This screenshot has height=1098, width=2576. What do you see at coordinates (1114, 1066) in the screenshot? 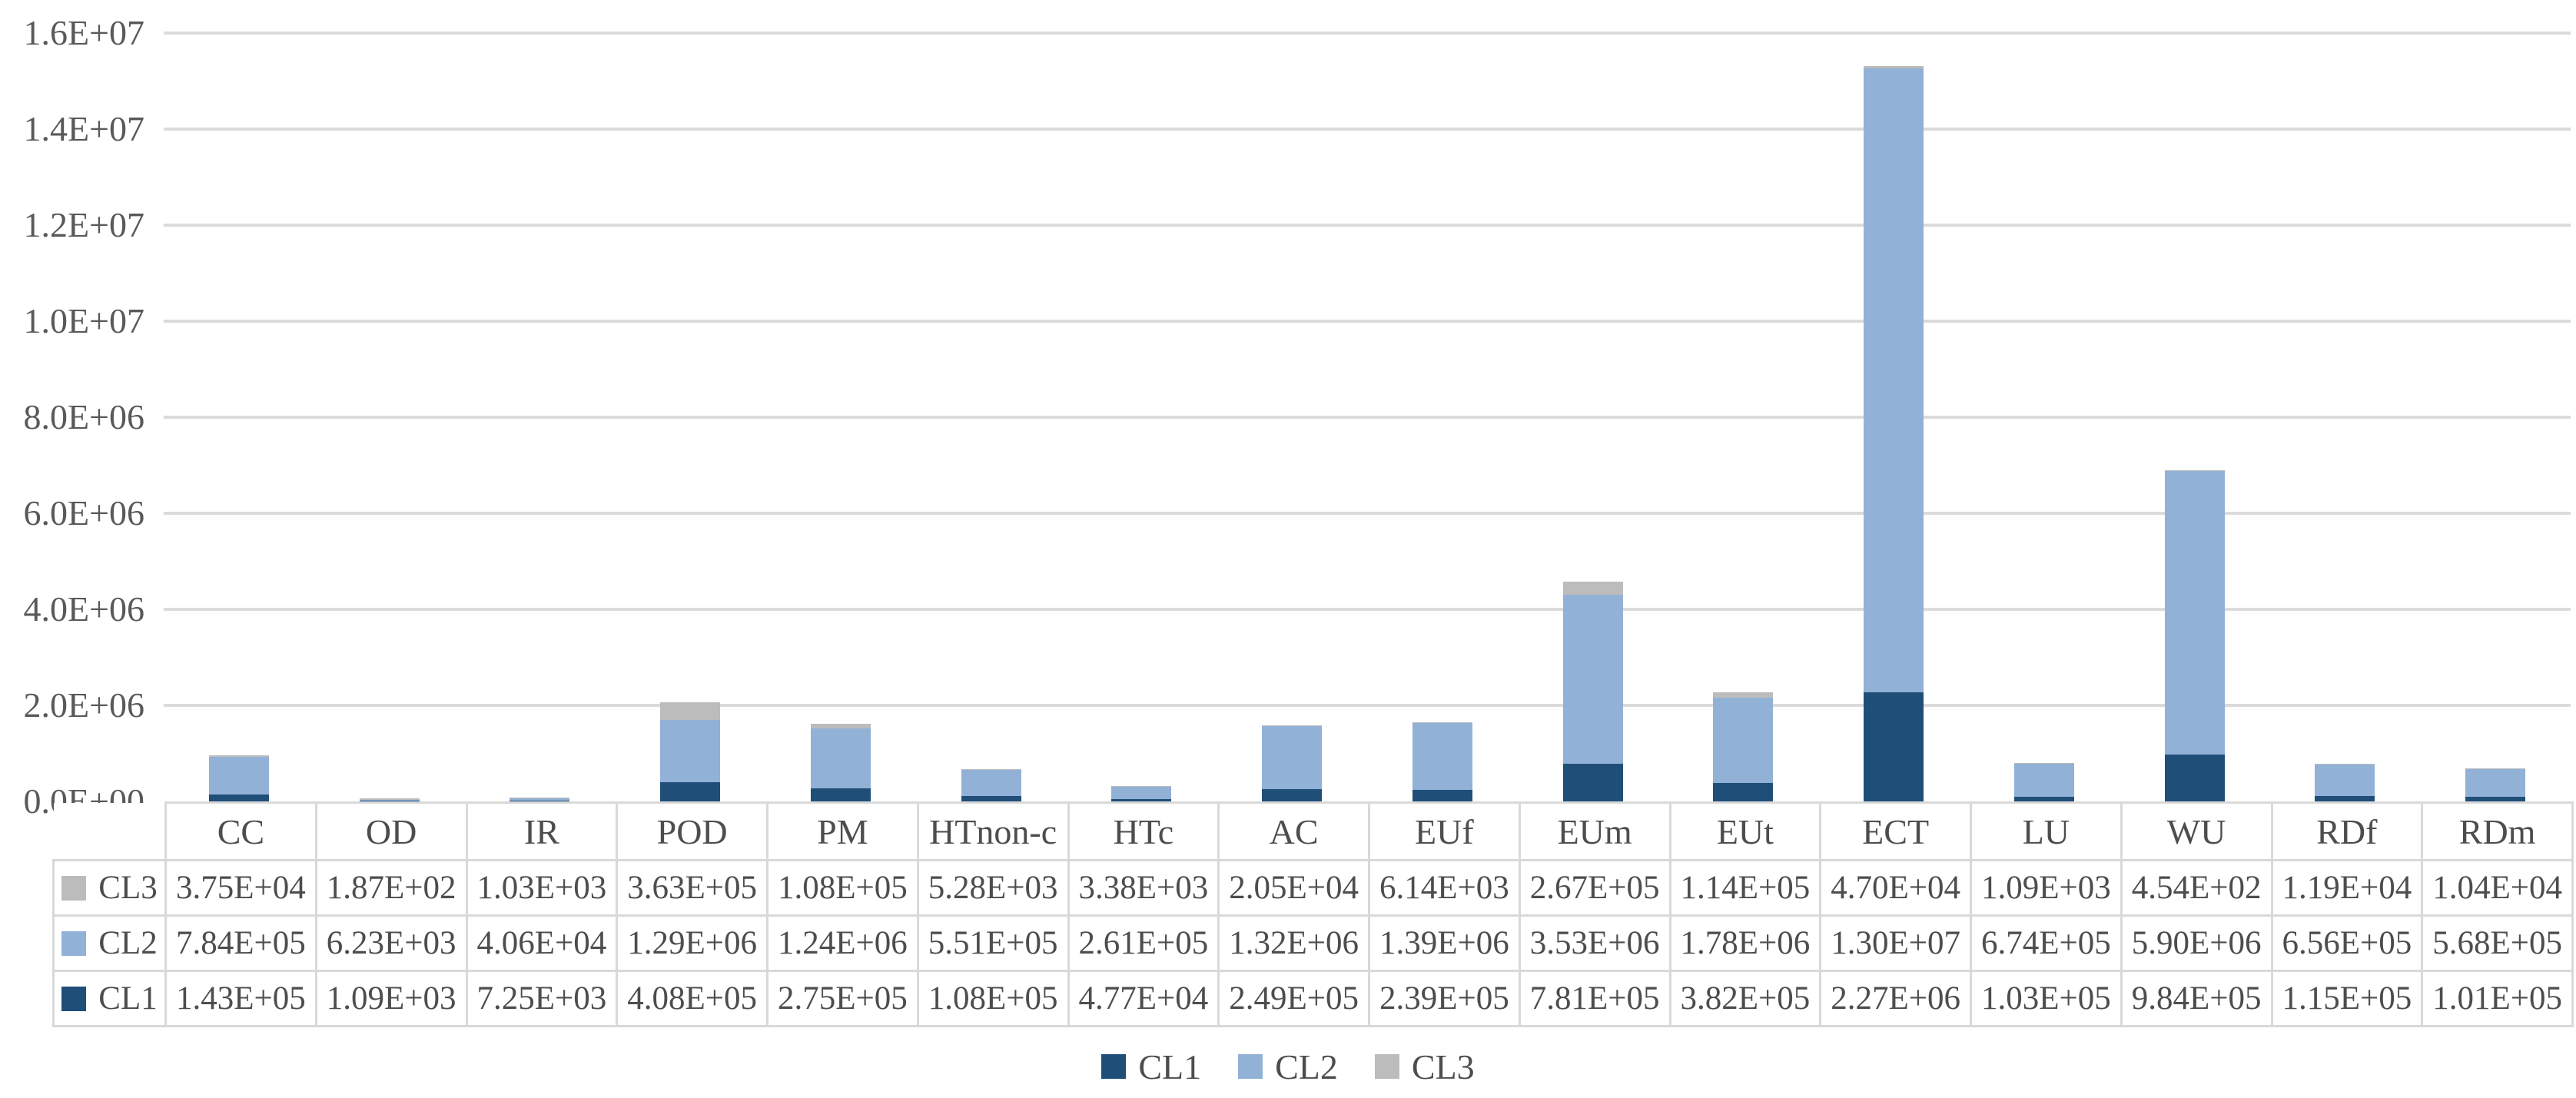
I see `cl1-swatch-icon` at bounding box center [1114, 1066].